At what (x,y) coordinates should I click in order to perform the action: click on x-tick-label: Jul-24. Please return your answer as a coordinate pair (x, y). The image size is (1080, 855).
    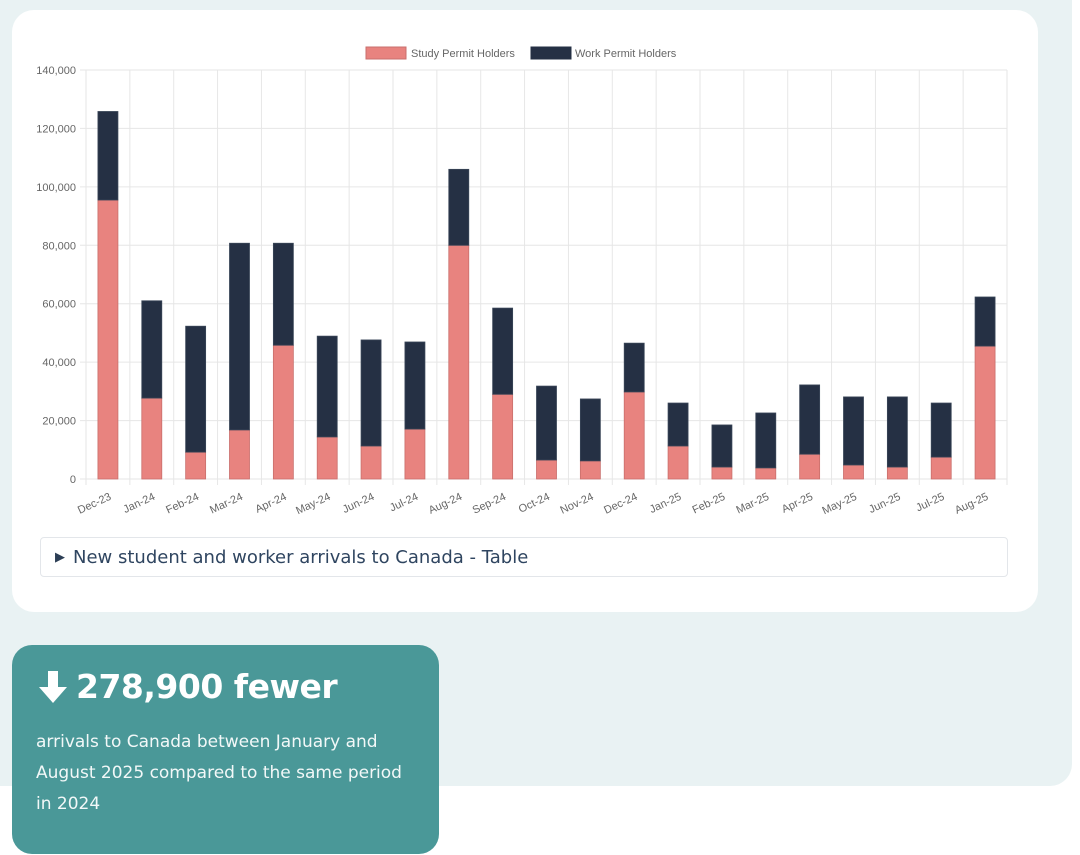
    Looking at the image, I should click on (404, 503).